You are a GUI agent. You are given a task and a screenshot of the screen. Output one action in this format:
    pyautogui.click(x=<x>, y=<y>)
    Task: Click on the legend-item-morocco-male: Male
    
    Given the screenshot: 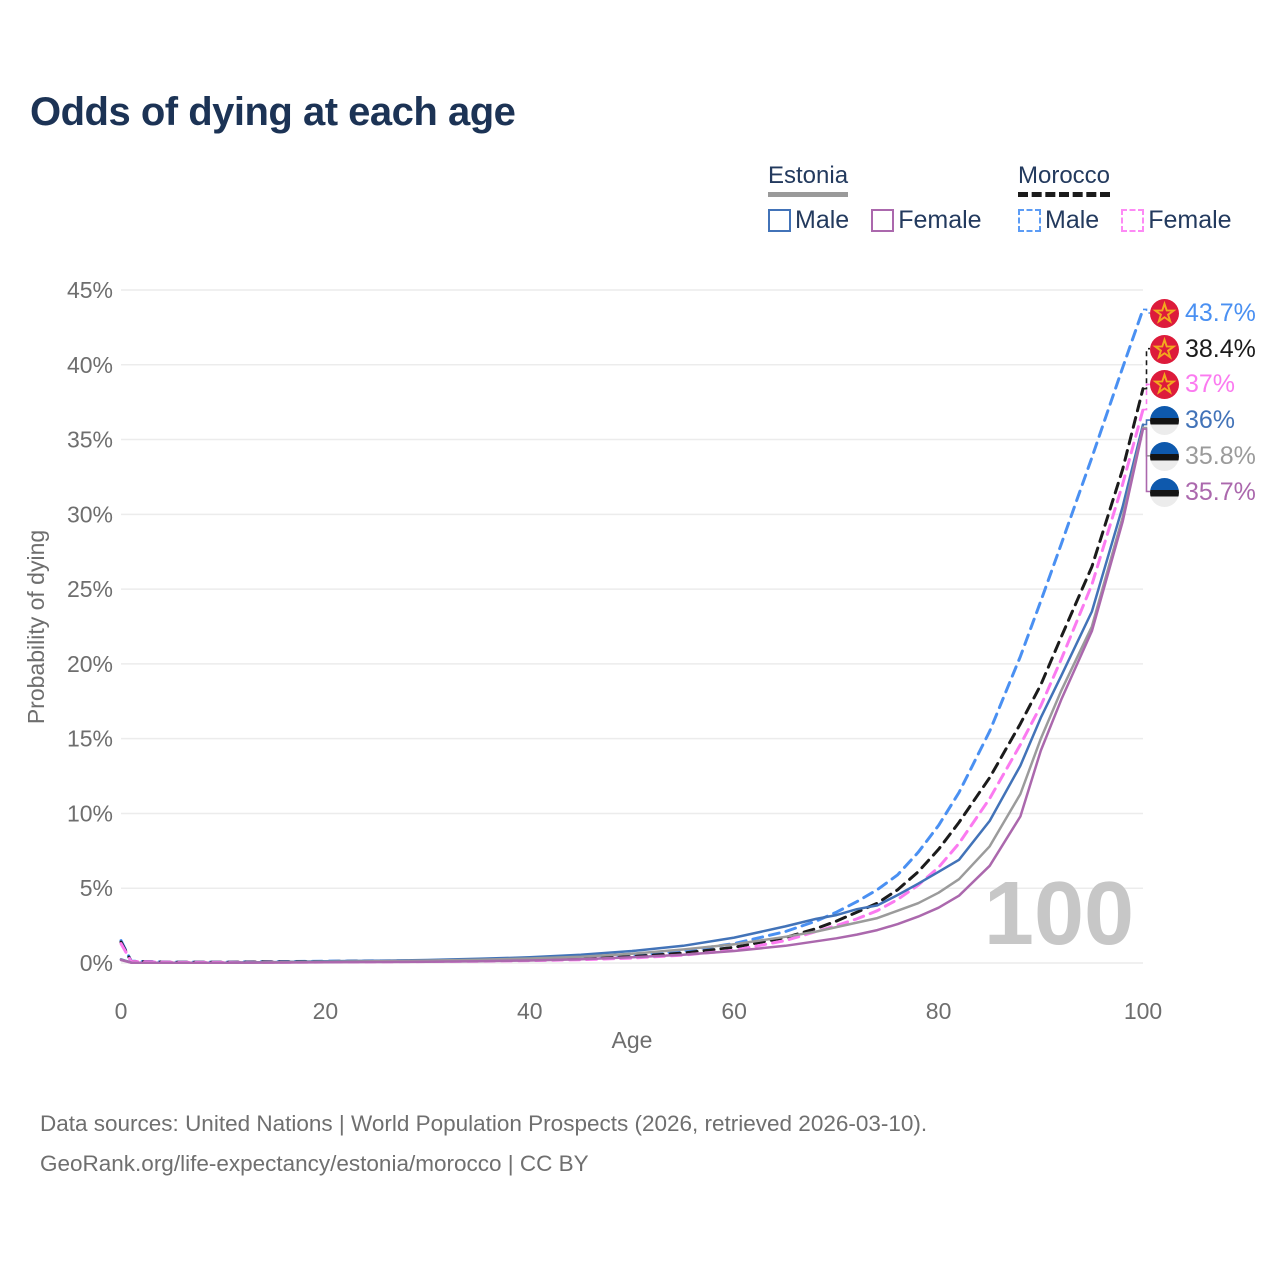 What is the action you would take?
    pyautogui.click(x=1058, y=220)
    